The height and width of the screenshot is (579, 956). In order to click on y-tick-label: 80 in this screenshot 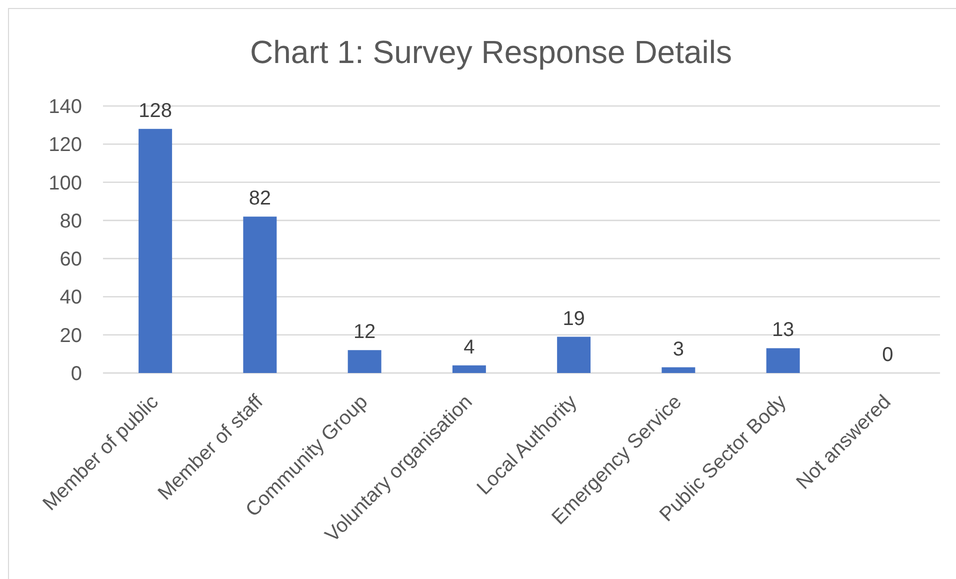, I will do `click(71, 221)`.